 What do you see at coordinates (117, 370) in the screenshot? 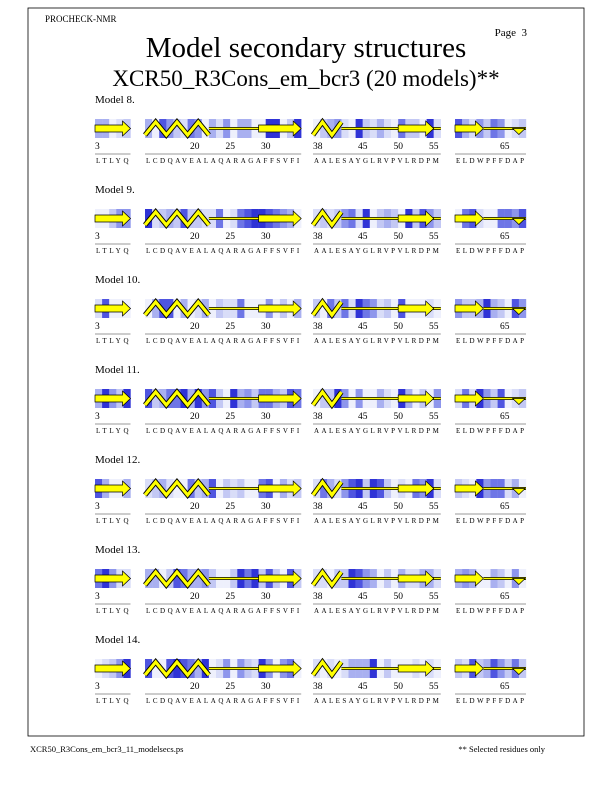
I see `model-label: Model 11.` at bounding box center [117, 370].